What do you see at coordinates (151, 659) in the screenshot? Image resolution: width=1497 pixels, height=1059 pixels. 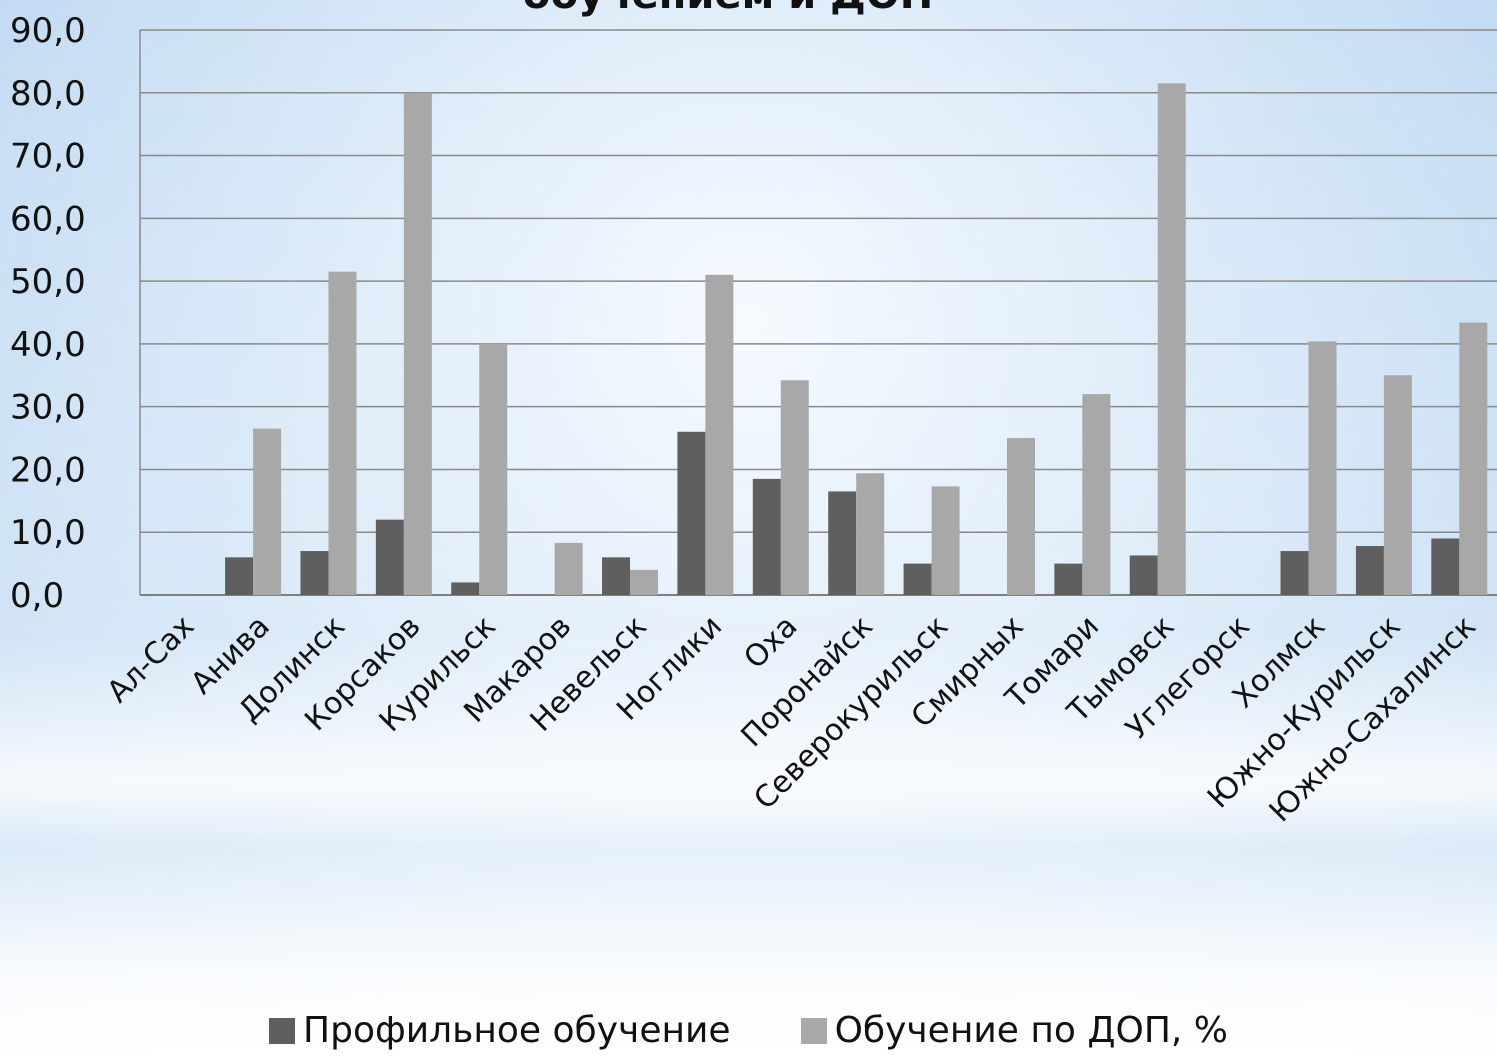 I see `category-label: Ал-Сах` at bounding box center [151, 659].